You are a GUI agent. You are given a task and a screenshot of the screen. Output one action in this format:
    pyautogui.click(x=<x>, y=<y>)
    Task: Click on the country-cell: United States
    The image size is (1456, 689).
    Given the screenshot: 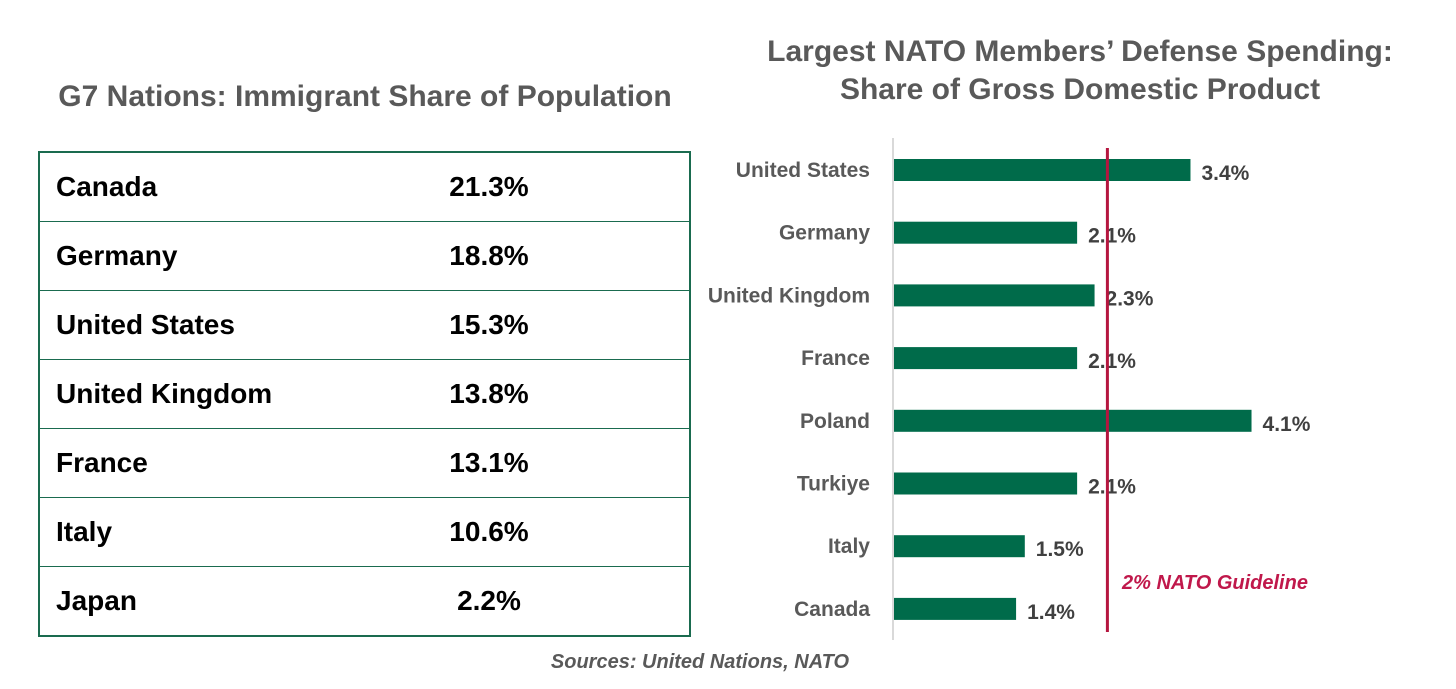 What is the action you would take?
    pyautogui.click(x=184, y=325)
    